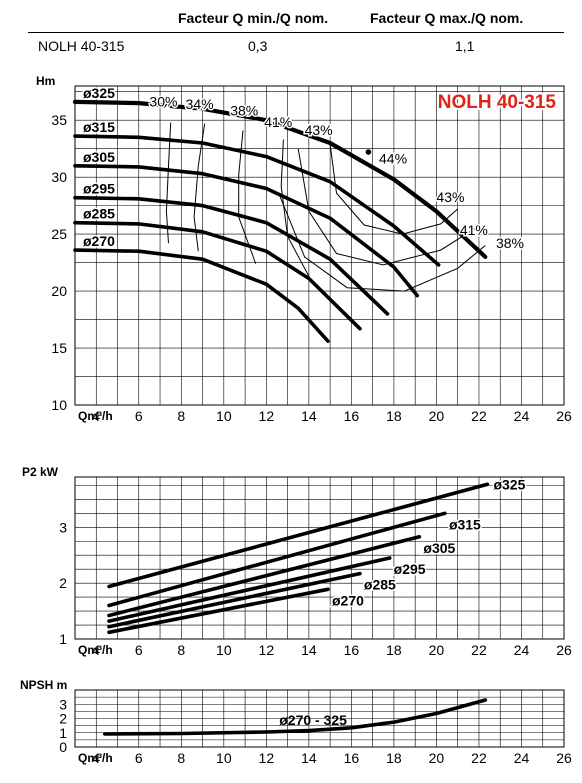  I want to click on power-x-tick-label: 8, so click(181, 650).